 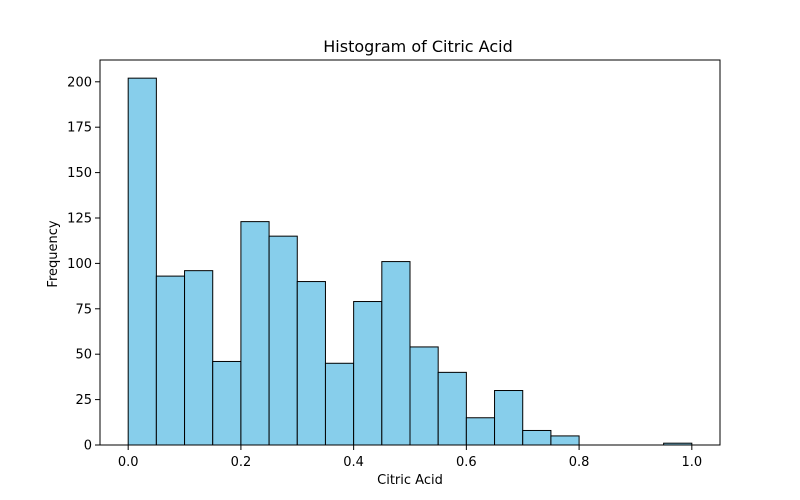 I want to click on y-tick-label: 75, so click(x=83, y=309).